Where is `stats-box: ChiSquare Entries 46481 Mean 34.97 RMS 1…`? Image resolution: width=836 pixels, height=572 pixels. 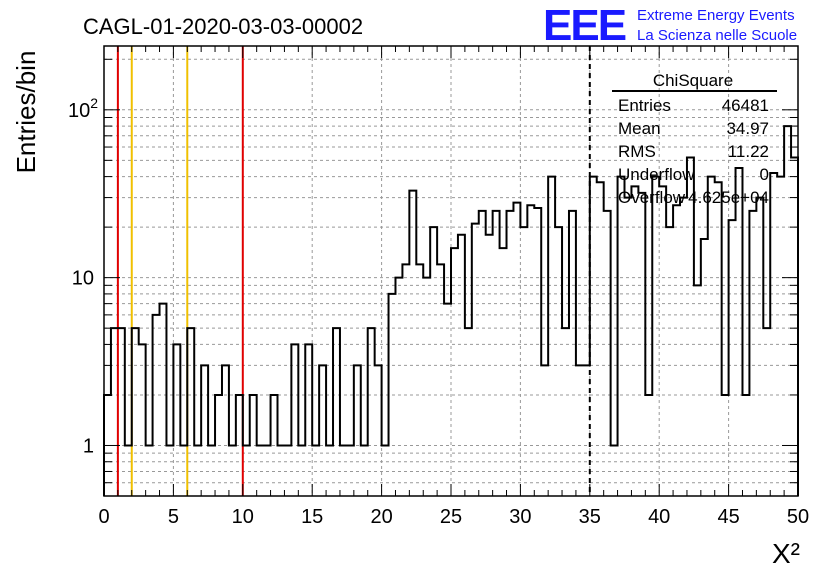
stats-box: ChiSquare Entries 46481 Mean 34.97 RMS 1… is located at coordinates (694, 139).